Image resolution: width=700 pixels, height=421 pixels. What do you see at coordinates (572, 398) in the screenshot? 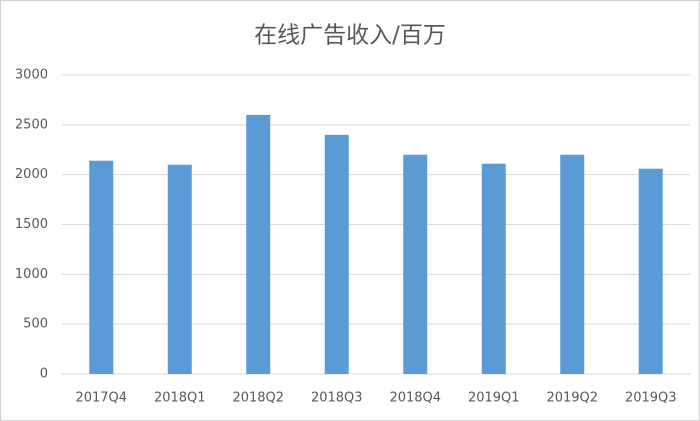
I see `x-tick-label: 2019Q2` at bounding box center [572, 398].